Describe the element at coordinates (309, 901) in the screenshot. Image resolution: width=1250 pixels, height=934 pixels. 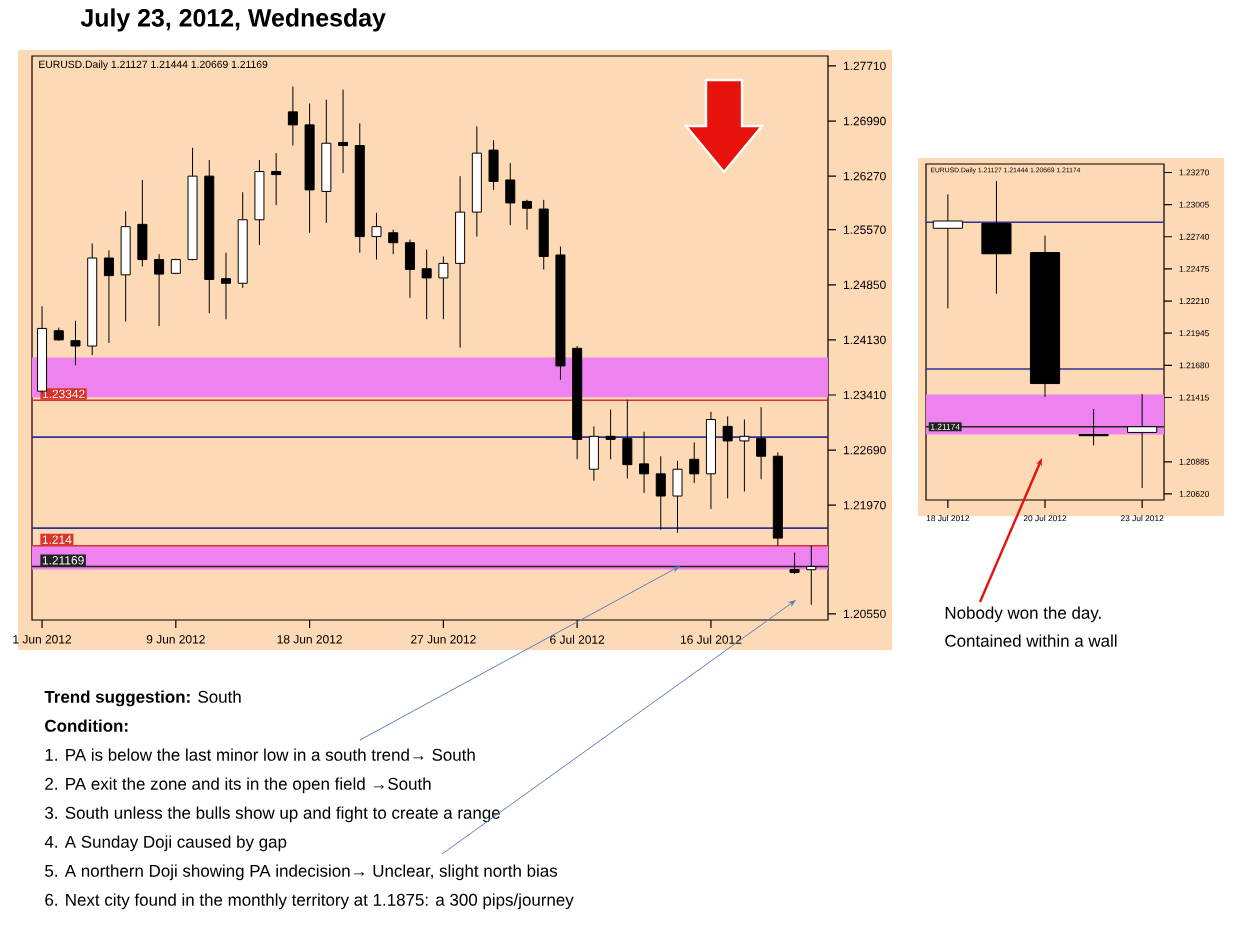
I see `text: 6. Next city found in the monthly territory at 1.1875: a 300 pips/journey` at that location.